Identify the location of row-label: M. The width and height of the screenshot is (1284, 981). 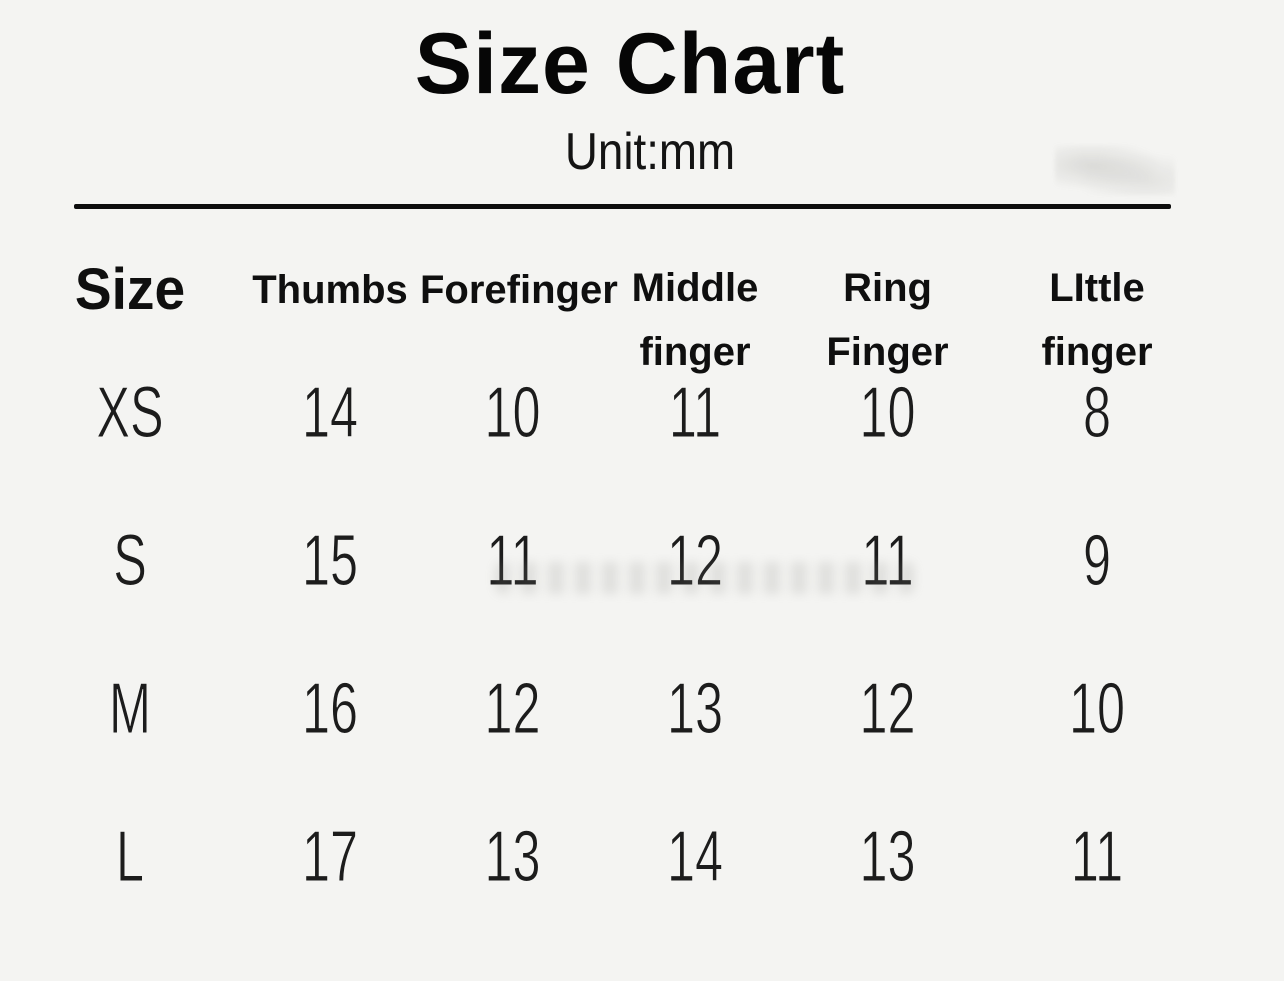
(130, 709).